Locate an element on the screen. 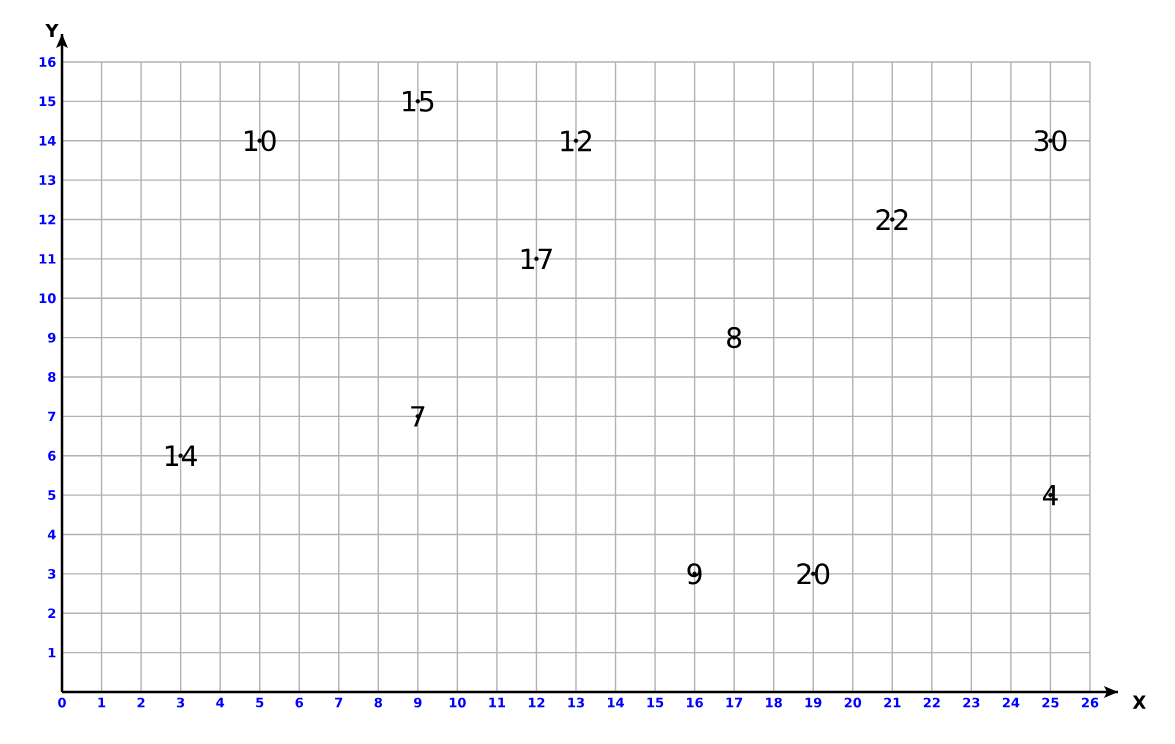 Image resolution: width=1175 pixels, height=744 pixels. x-tick-label: 2 is located at coordinates (141, 702).